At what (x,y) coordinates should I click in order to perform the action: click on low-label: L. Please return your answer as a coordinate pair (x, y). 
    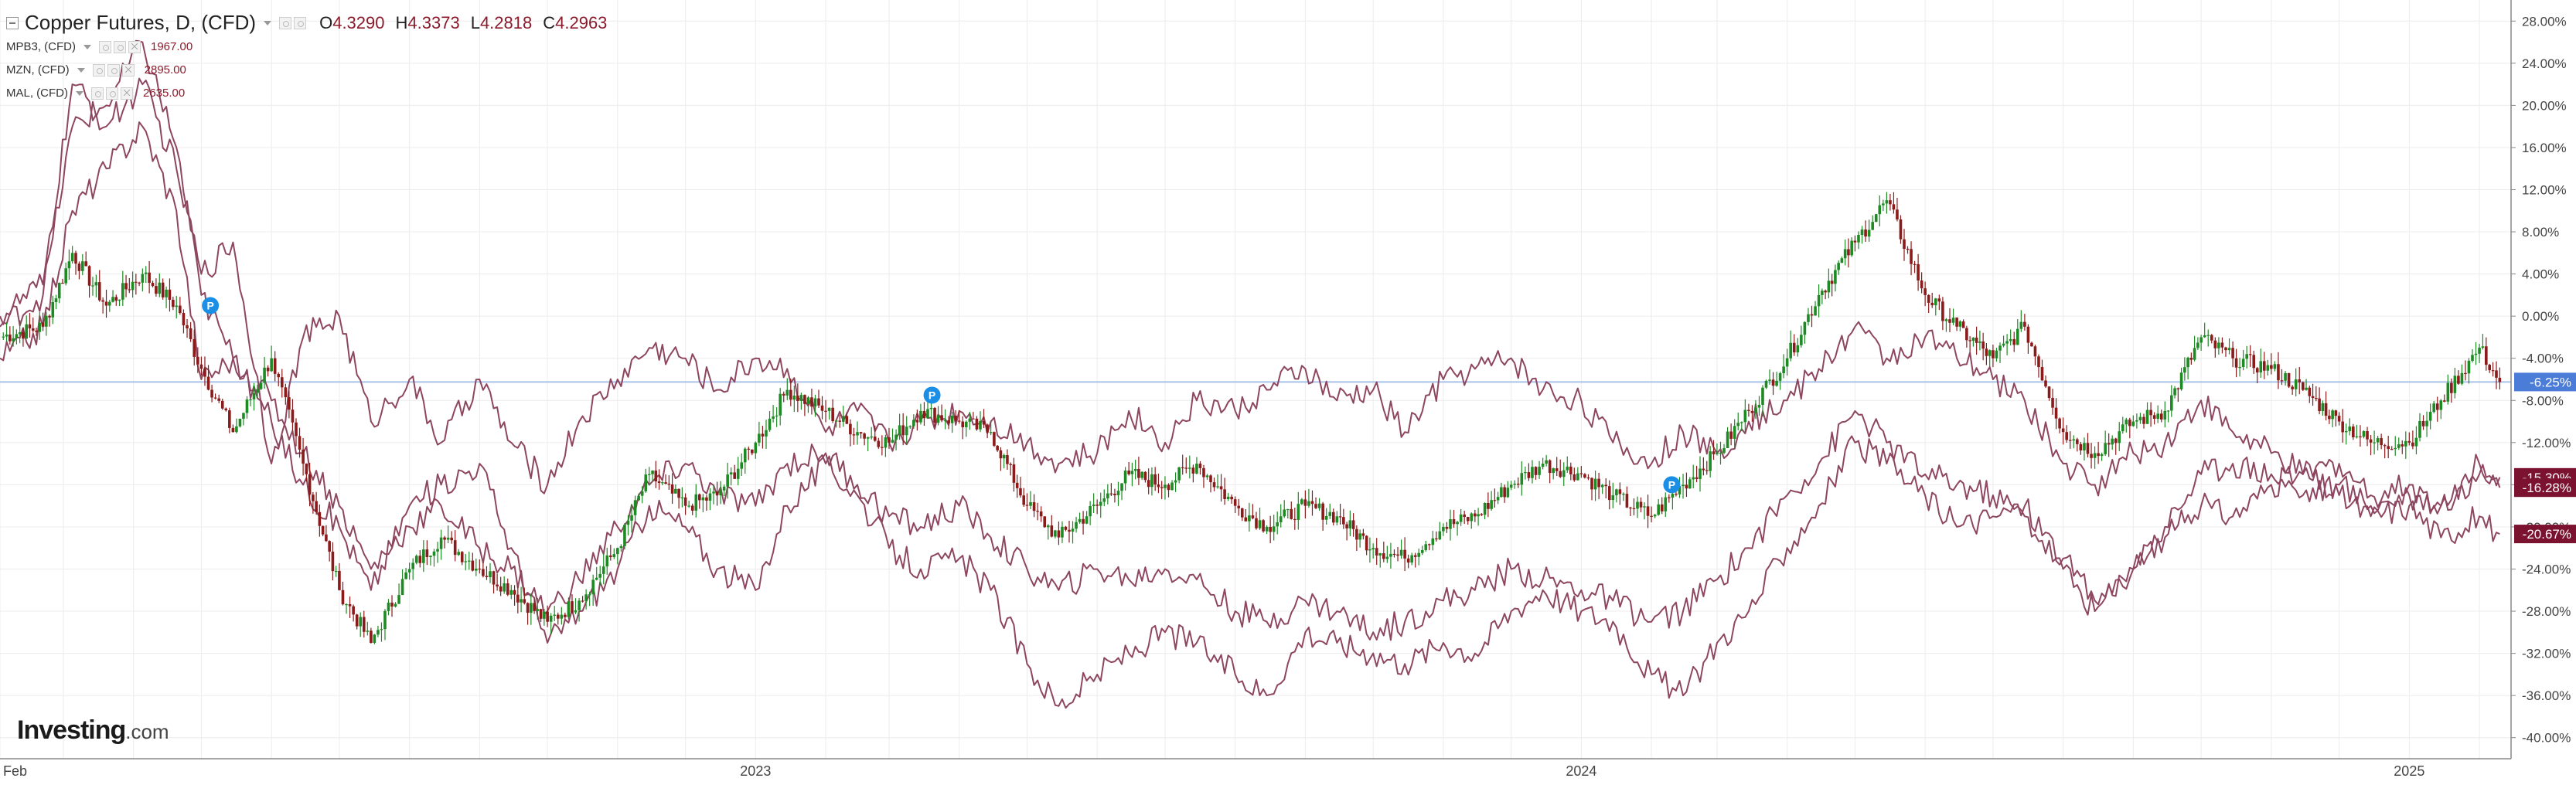
    Looking at the image, I should click on (475, 22).